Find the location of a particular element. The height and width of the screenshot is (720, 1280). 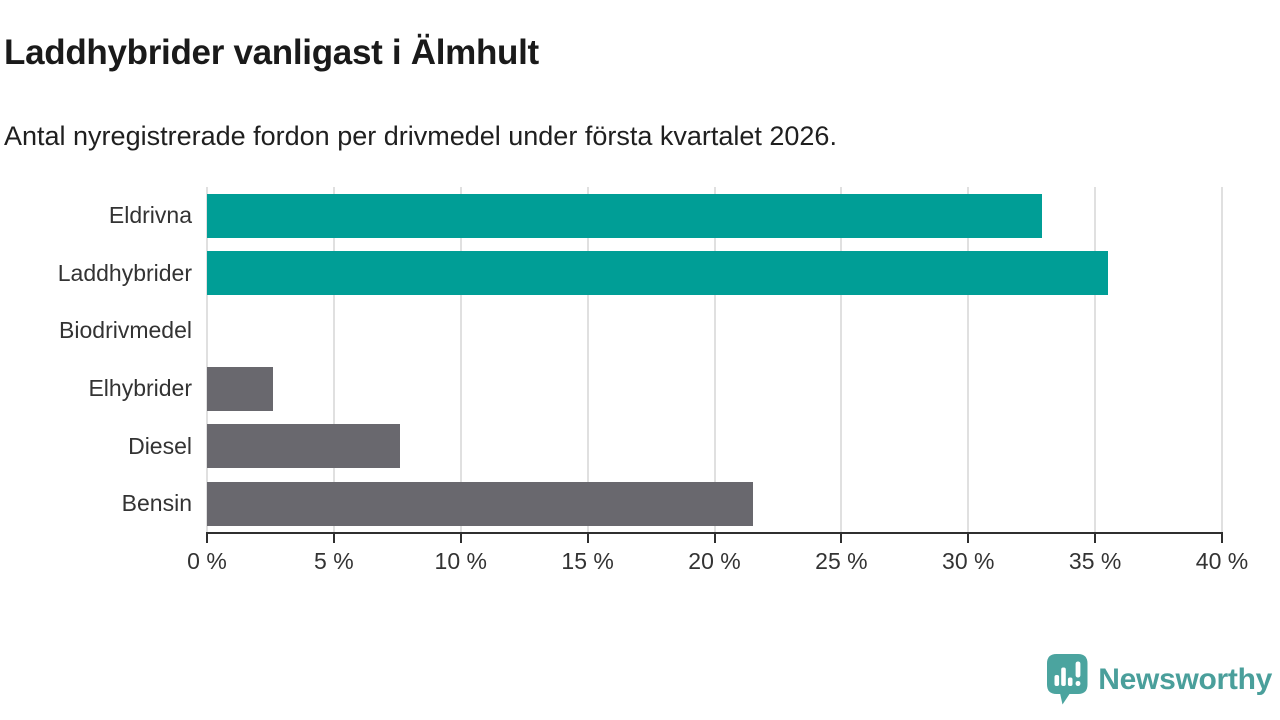

bar-row: Eldrivna is located at coordinates (665, 216).